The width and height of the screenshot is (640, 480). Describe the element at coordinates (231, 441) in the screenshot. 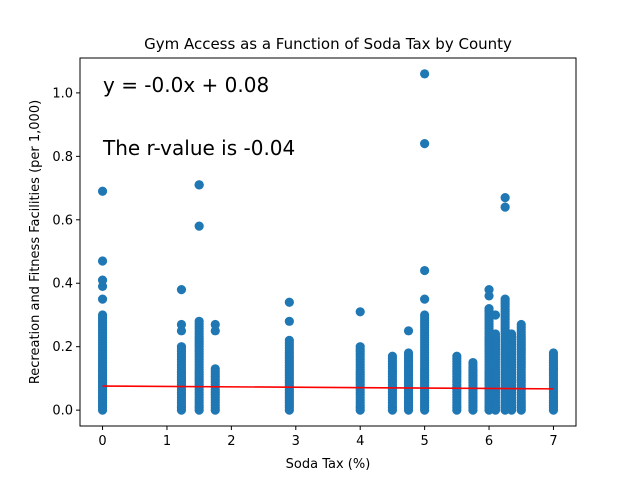

I see `x-tick-label: 2` at that location.